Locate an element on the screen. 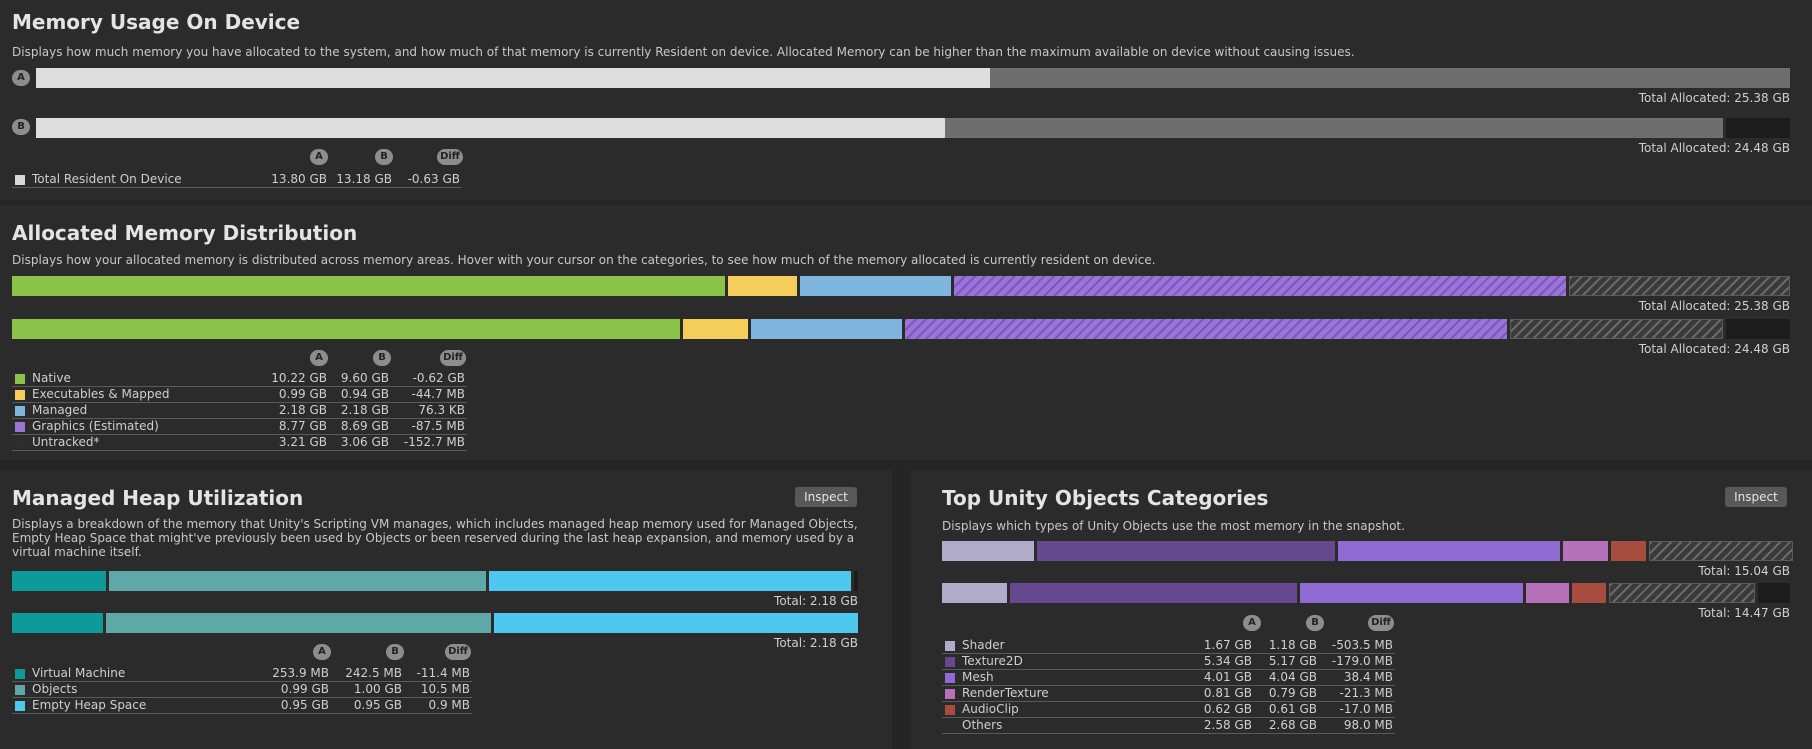 Image resolution: width=1812 pixels, height=749 pixels. value-b: 9.60 GB is located at coordinates (364, 378).